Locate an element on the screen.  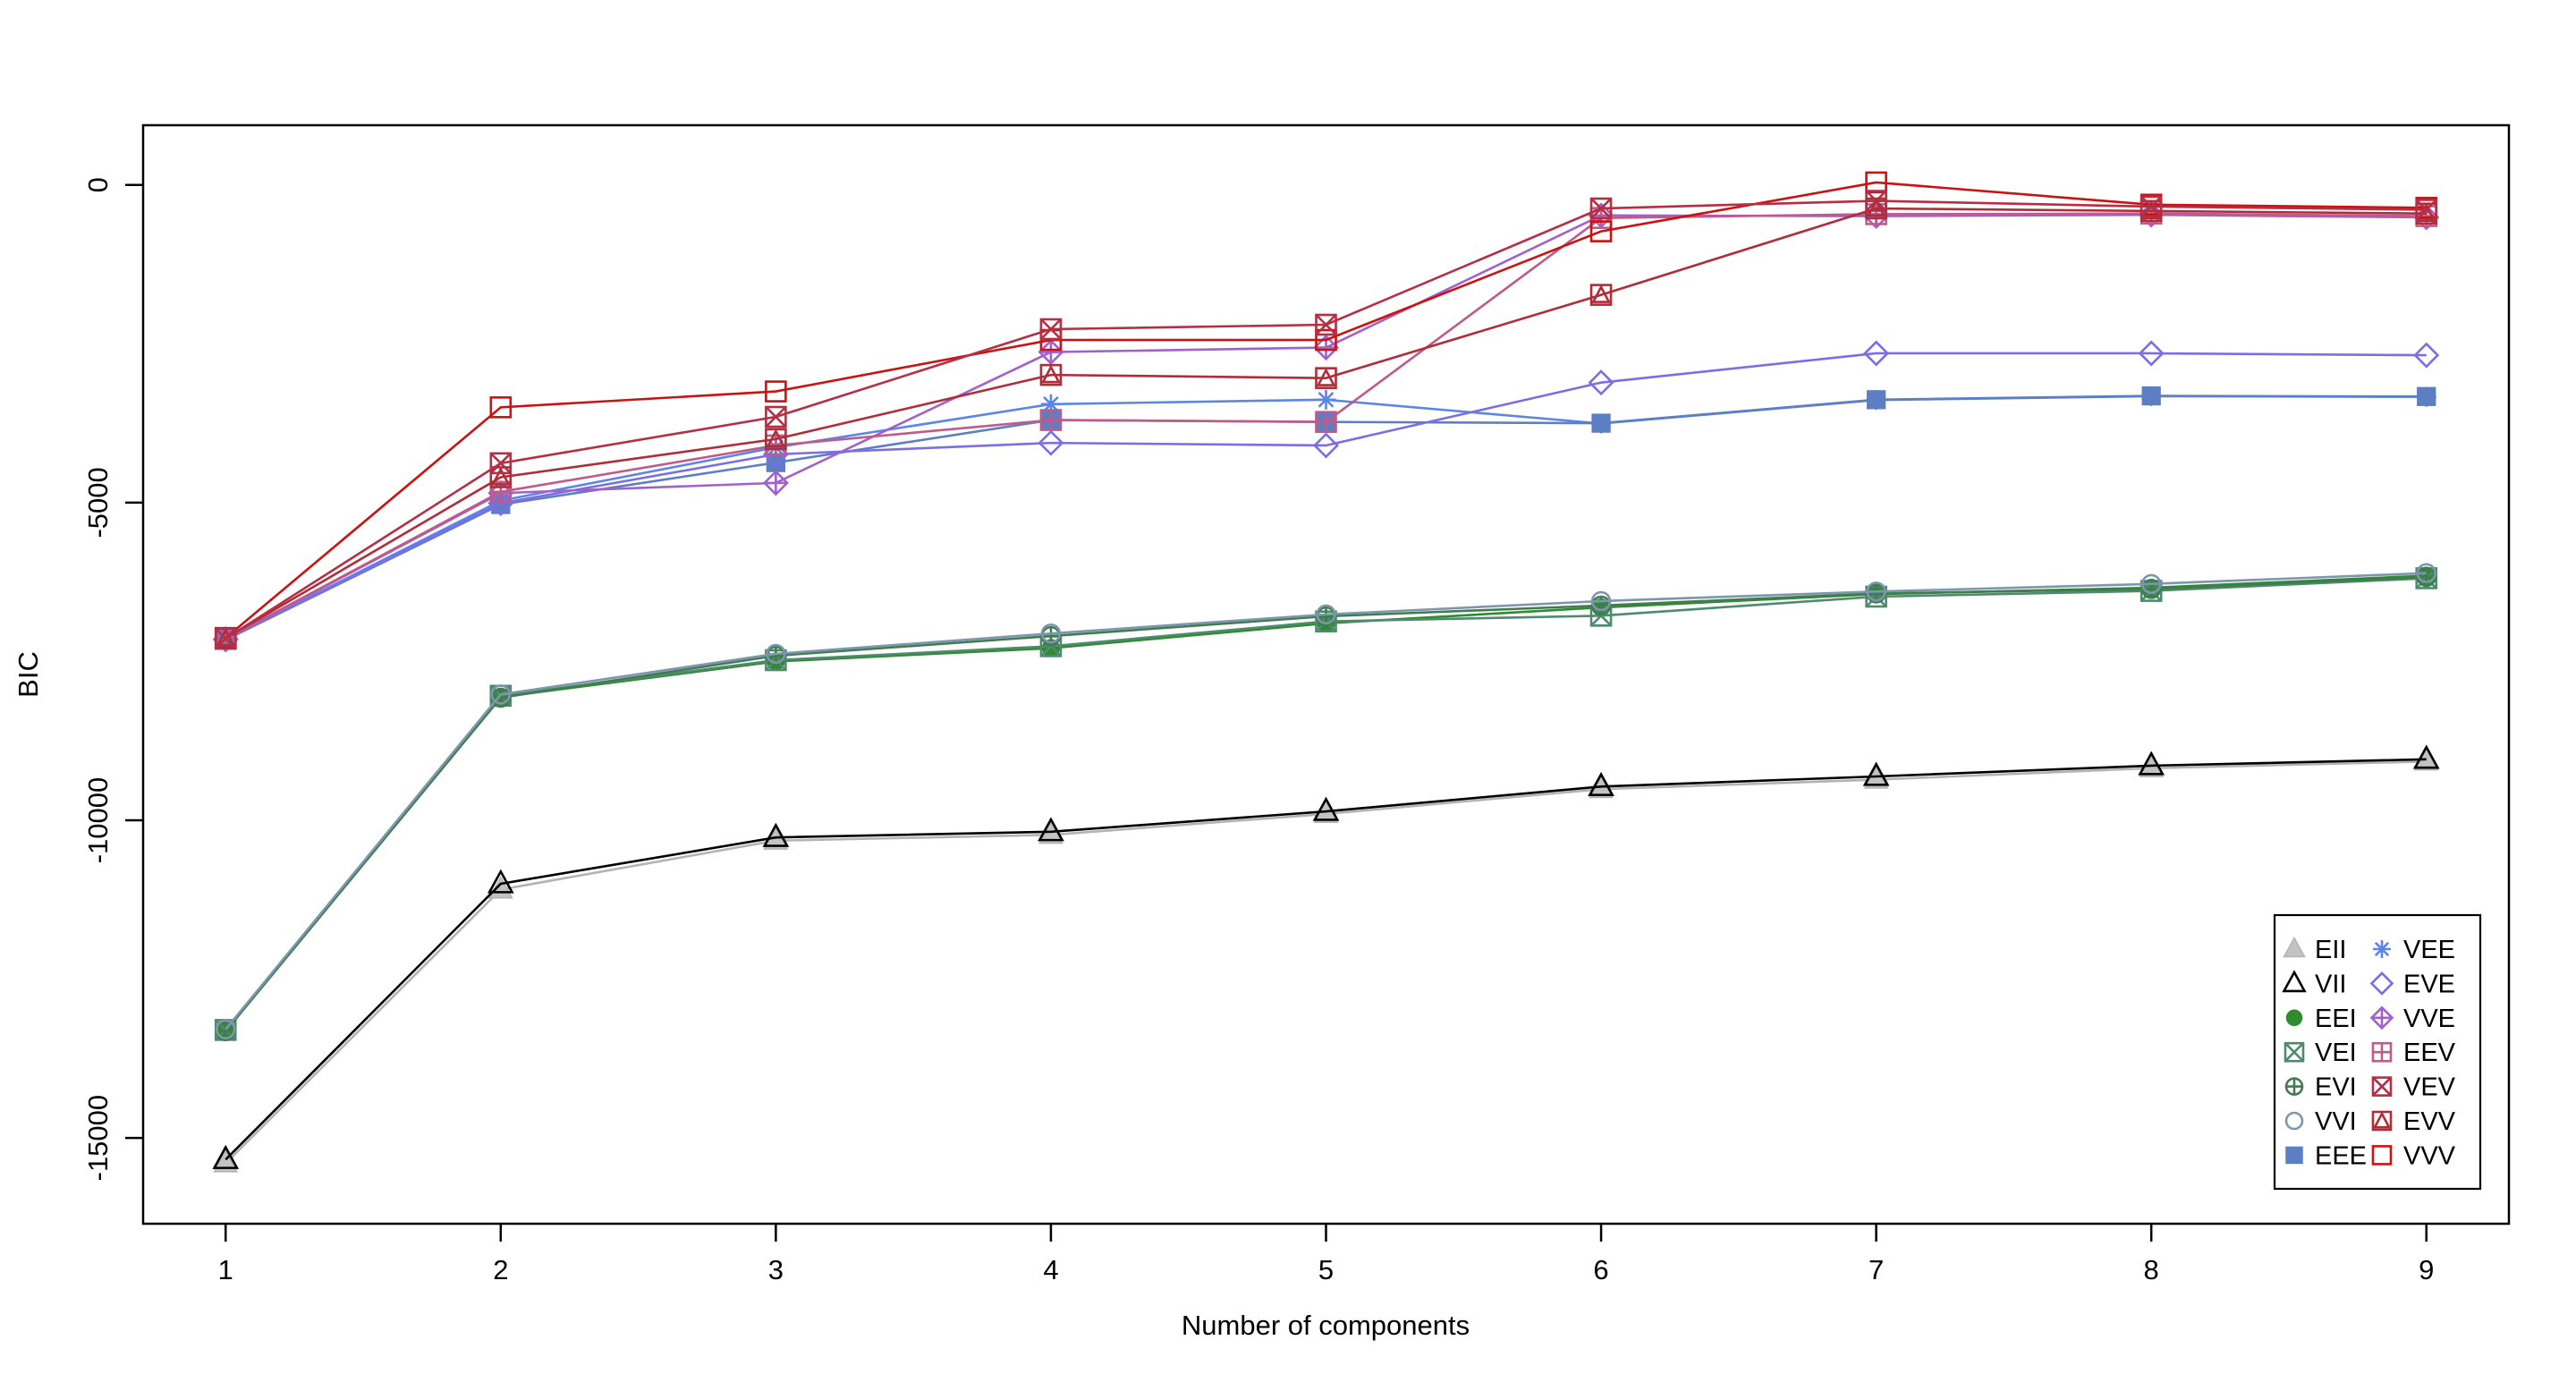
legend-label-VVV: VVV is located at coordinates (2429, 1155).